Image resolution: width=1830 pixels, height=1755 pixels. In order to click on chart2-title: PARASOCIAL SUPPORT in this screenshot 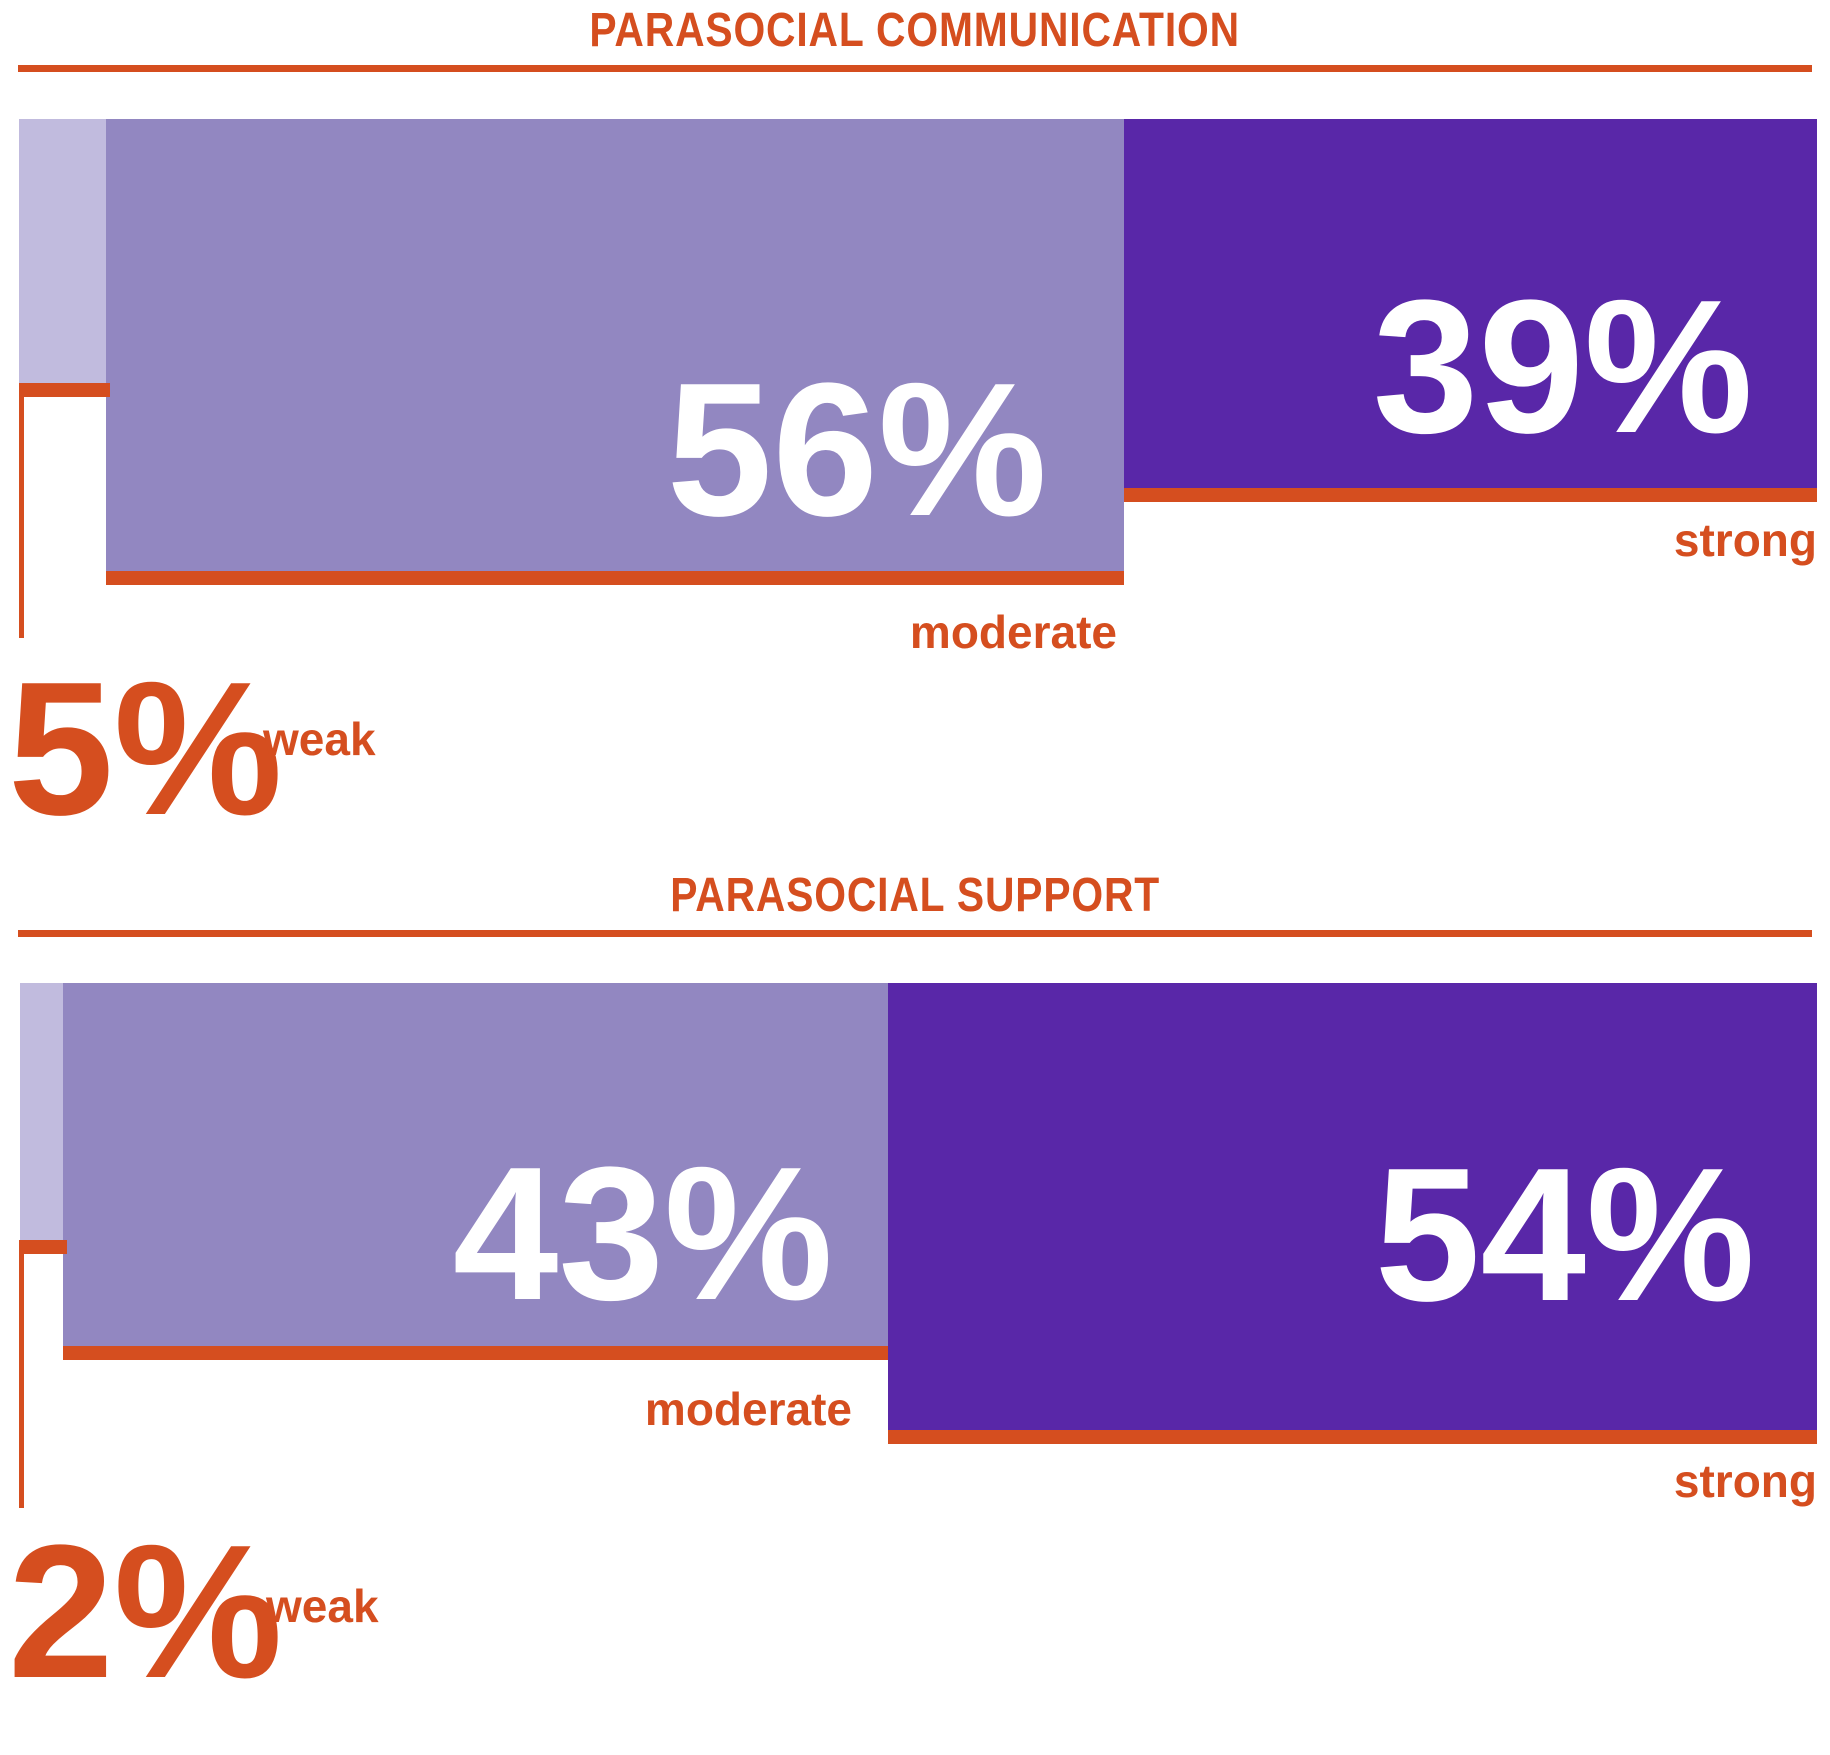, I will do `click(915, 896)`.